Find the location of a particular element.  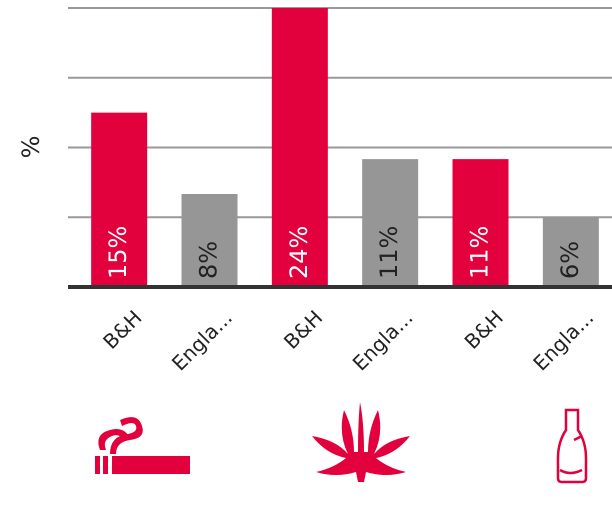

value-label: 24% is located at coordinates (299, 252).